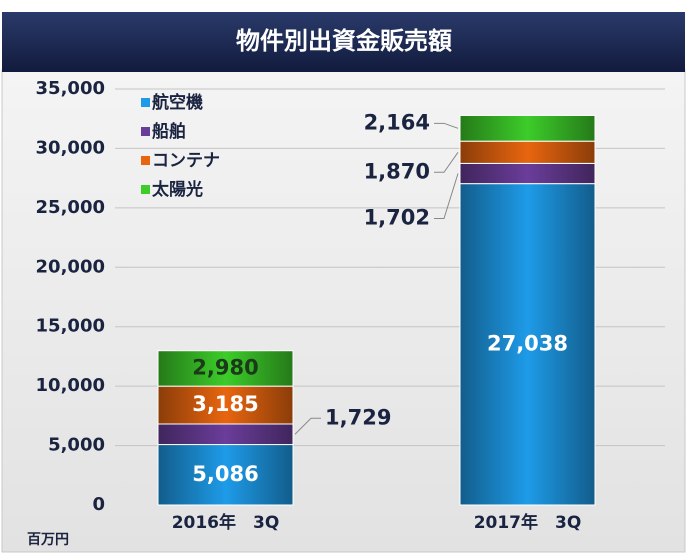 The width and height of the screenshot is (687, 554). What do you see at coordinates (177, 102) in the screenshot?
I see `legend-label: 航空機` at bounding box center [177, 102].